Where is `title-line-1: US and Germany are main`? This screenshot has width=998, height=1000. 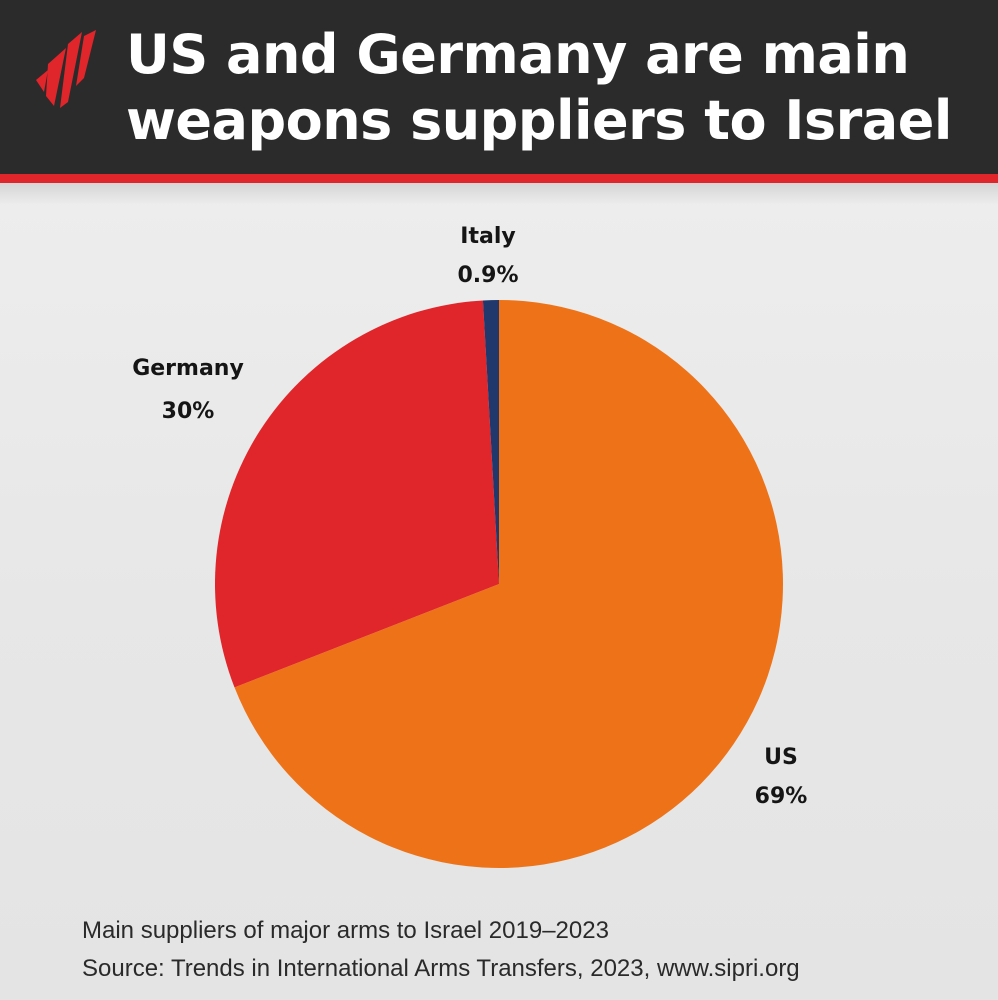
title-line-1: US and Germany are main is located at coordinates (518, 54).